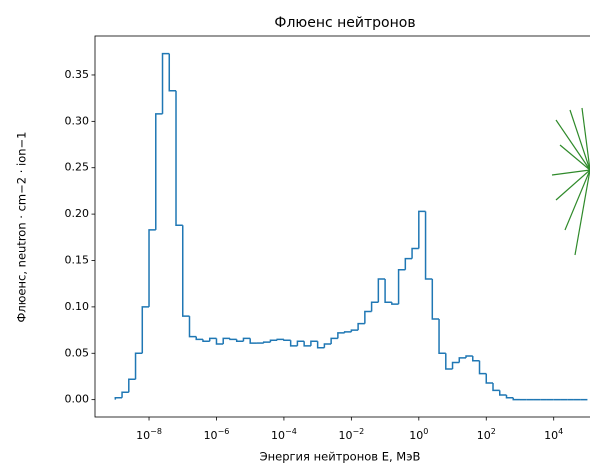  I want to click on x-tick-label: 10⁴, so click(553, 435).